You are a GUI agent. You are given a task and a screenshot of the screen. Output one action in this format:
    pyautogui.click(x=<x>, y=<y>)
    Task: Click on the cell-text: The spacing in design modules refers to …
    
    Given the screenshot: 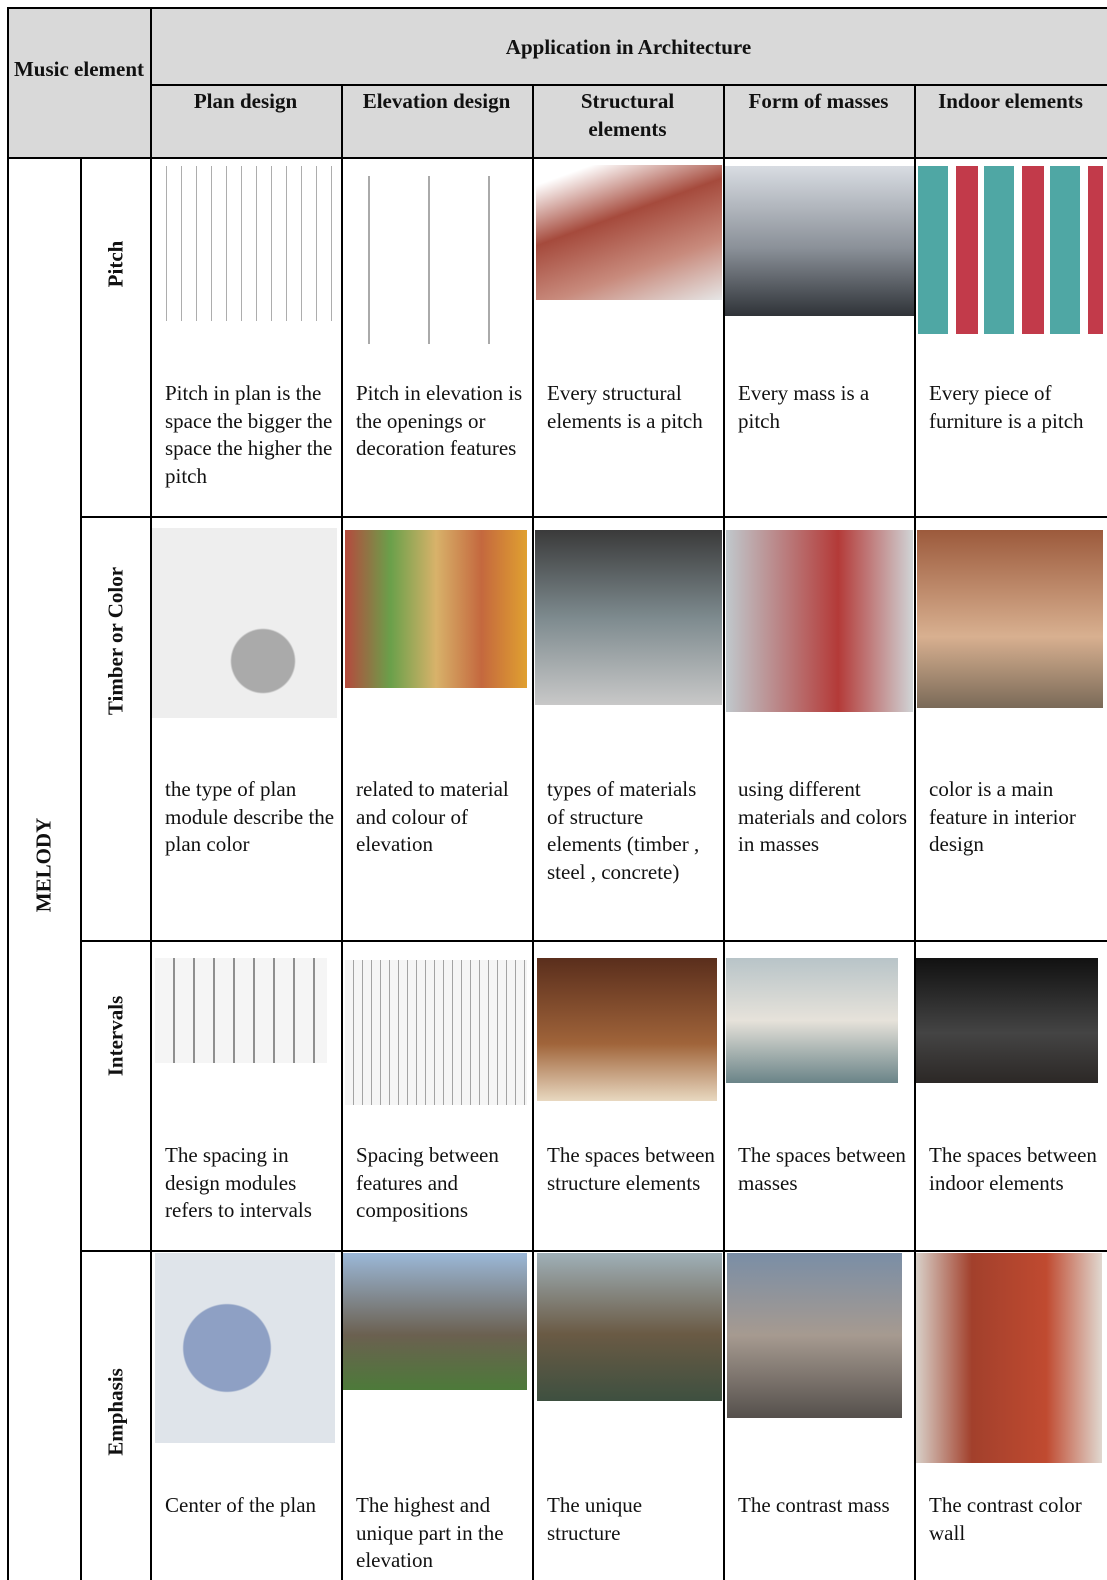 What is the action you would take?
    pyautogui.click(x=238, y=1182)
    